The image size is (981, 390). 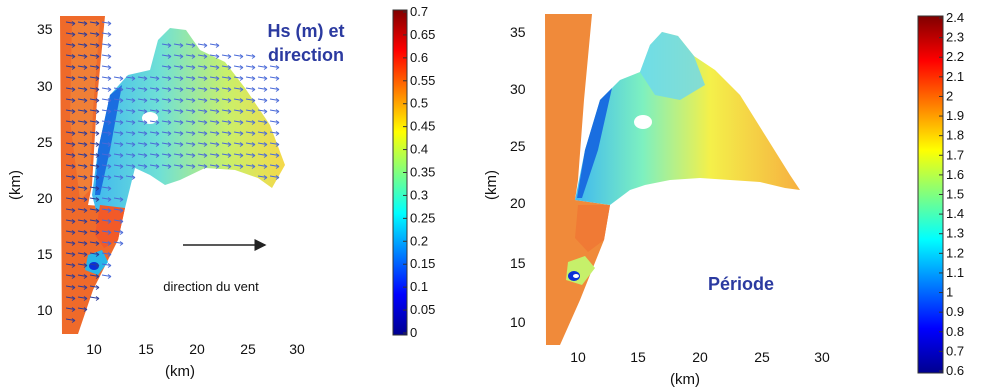 I want to click on right-x-ticks: 10 15 20 25 30, so click(x=700, y=357).